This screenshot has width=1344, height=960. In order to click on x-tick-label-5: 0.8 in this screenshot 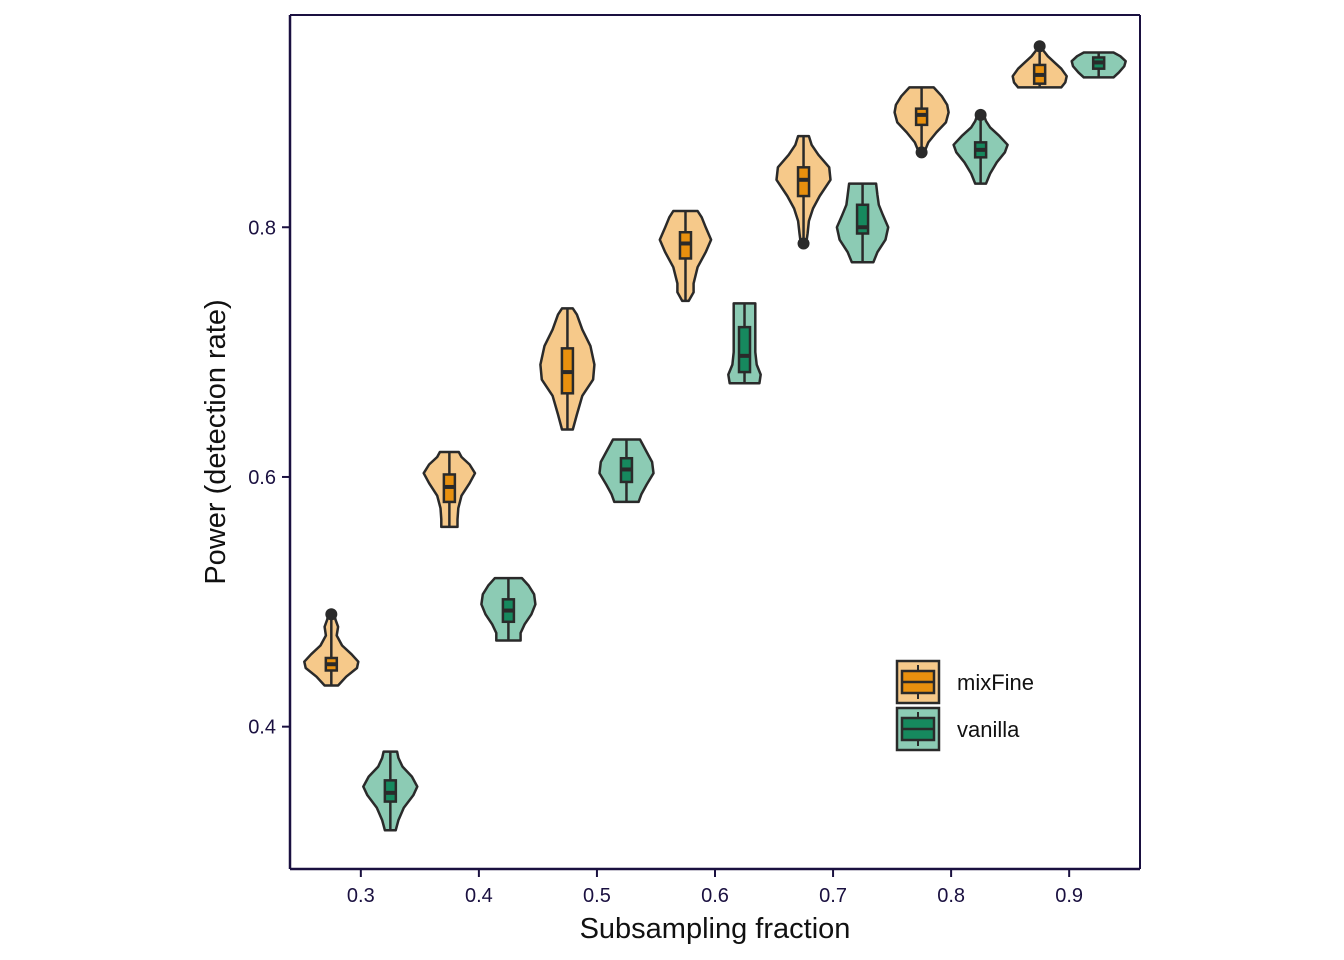, I will do `click(951, 896)`.